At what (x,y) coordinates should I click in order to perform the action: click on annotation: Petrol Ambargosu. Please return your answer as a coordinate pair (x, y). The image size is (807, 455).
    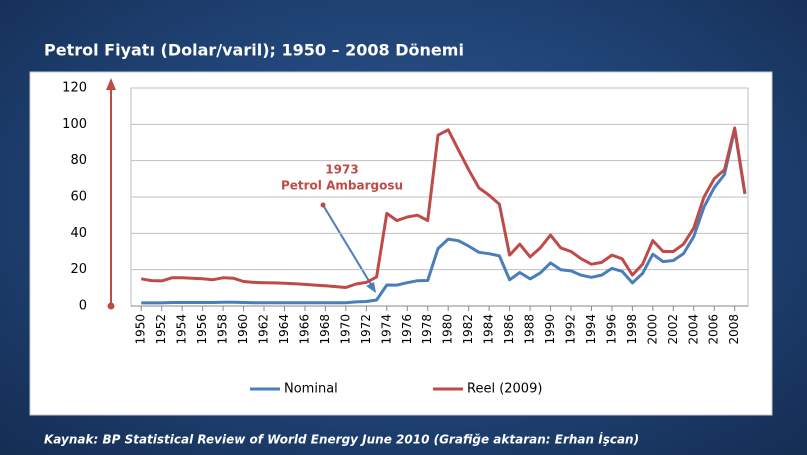
    Looking at the image, I should click on (342, 186).